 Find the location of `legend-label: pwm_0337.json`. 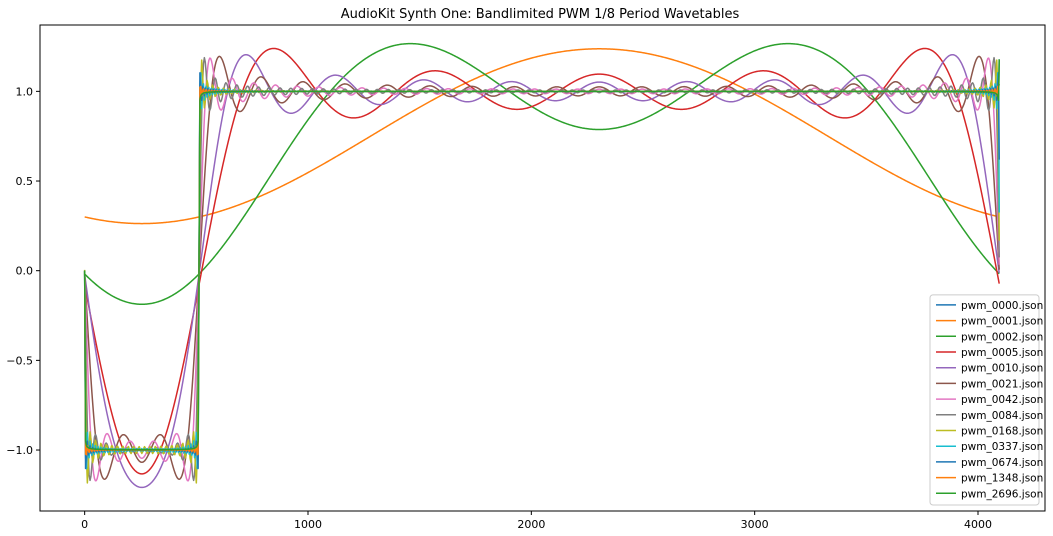

legend-label: pwm_0337.json is located at coordinates (1002, 447).